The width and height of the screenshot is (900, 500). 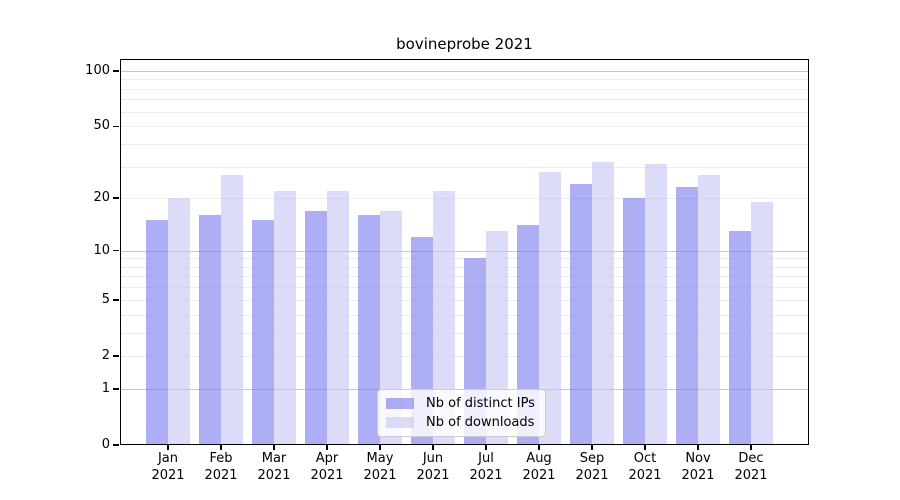 I want to click on bar-downloads-sep, so click(x=603, y=303).